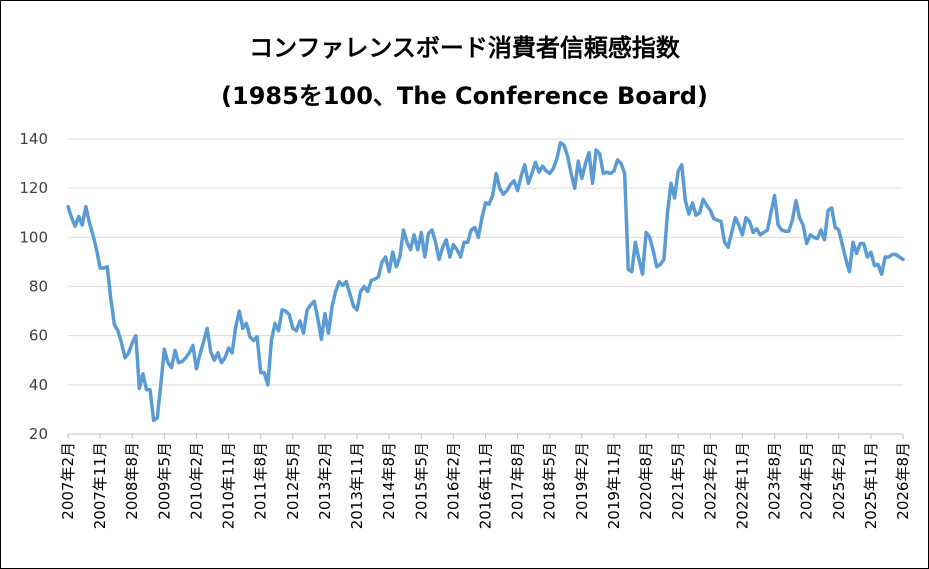  Describe the element at coordinates (464, 48) in the screenshot. I see `chart-title: コンファレンスボード消費者信頼感指数` at that location.